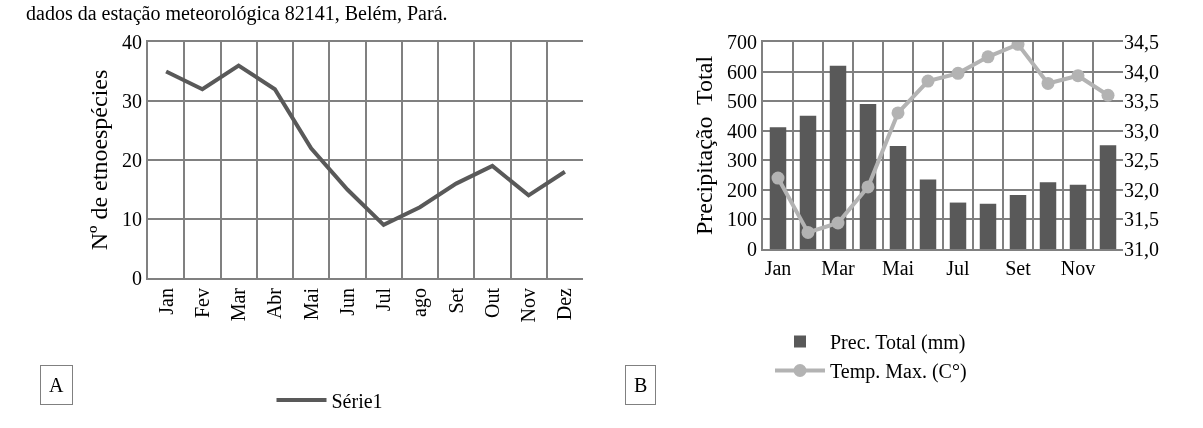 This screenshot has width=1203, height=428. What do you see at coordinates (1141, 130) in the screenshot?
I see `y2-tick-label: 33,0` at bounding box center [1141, 130].